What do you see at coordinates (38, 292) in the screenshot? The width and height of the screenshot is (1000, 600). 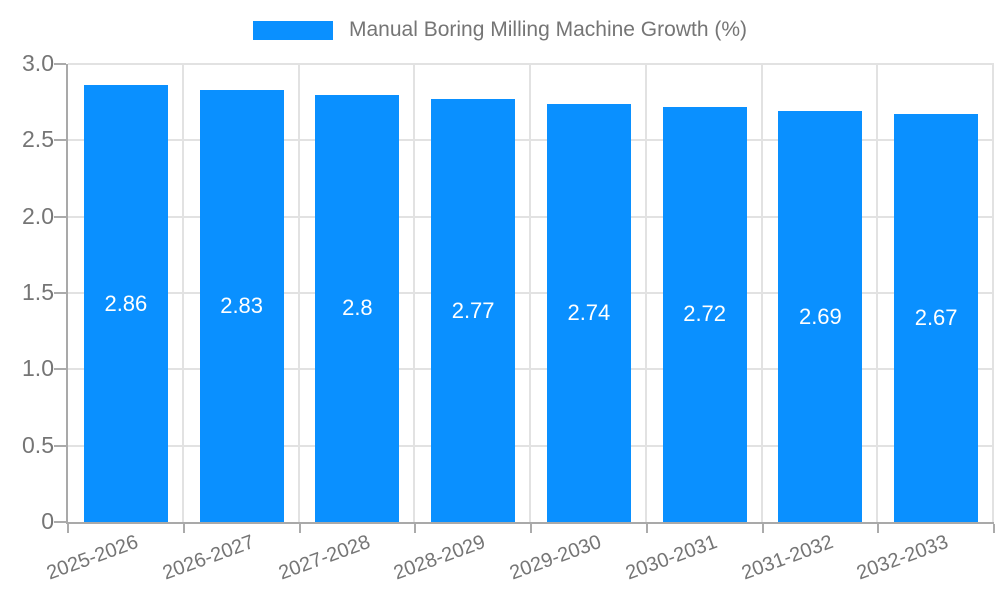 I see `y-tick-label: 1.5` at bounding box center [38, 292].